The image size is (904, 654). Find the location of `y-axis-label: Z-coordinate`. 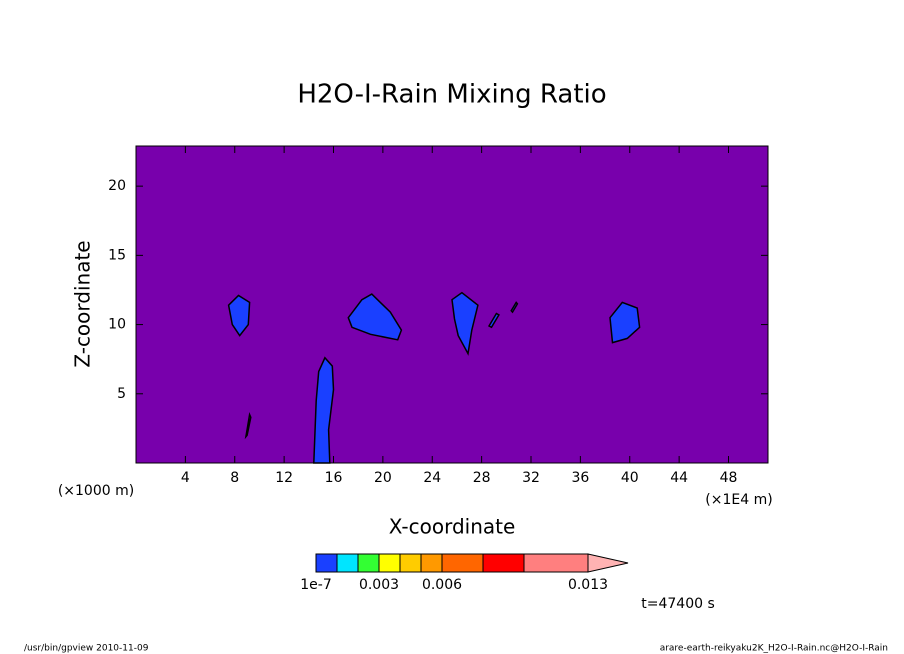

y-axis-label: Z-coordinate is located at coordinates (83, 303).